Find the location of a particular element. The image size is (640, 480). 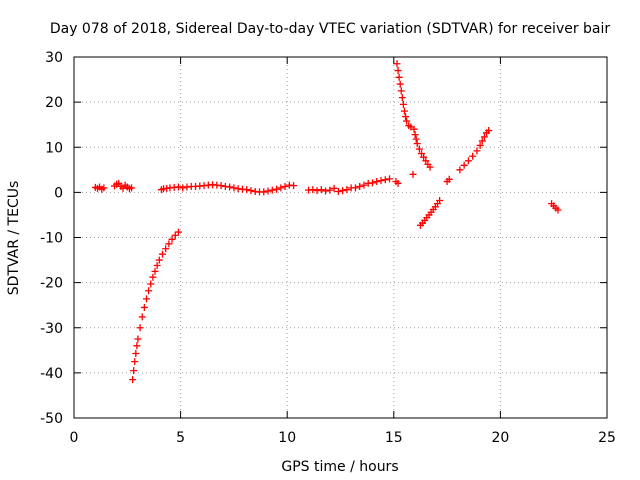

y-axis-label: SDTVAR / TECUs is located at coordinates (14, 238).